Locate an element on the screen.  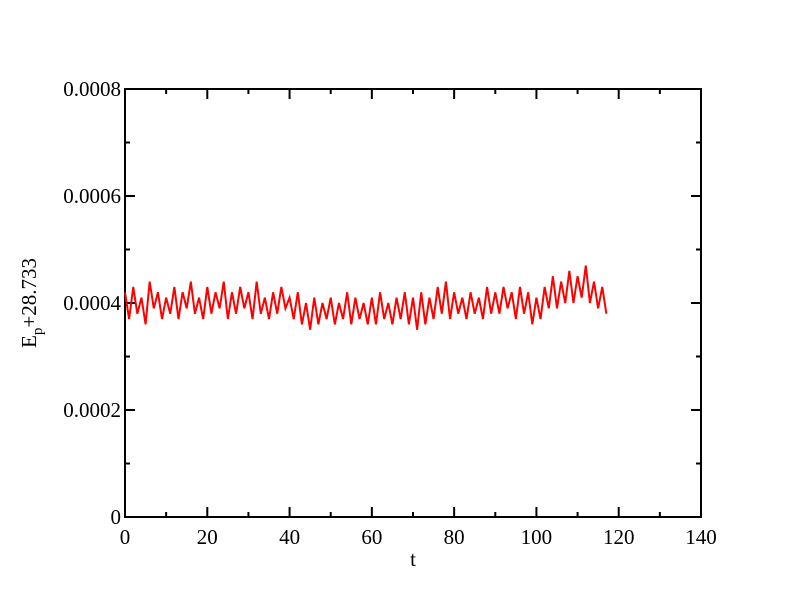
x-tick-label: 100 is located at coordinates (537, 537).